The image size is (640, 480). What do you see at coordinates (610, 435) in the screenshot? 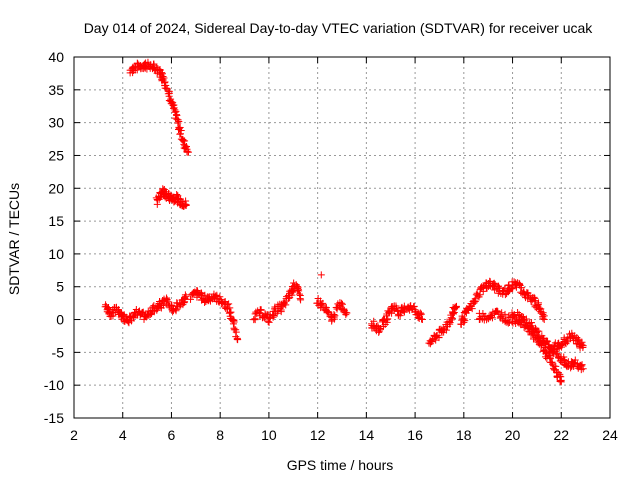
I see `x-tick-label: 24` at bounding box center [610, 435].